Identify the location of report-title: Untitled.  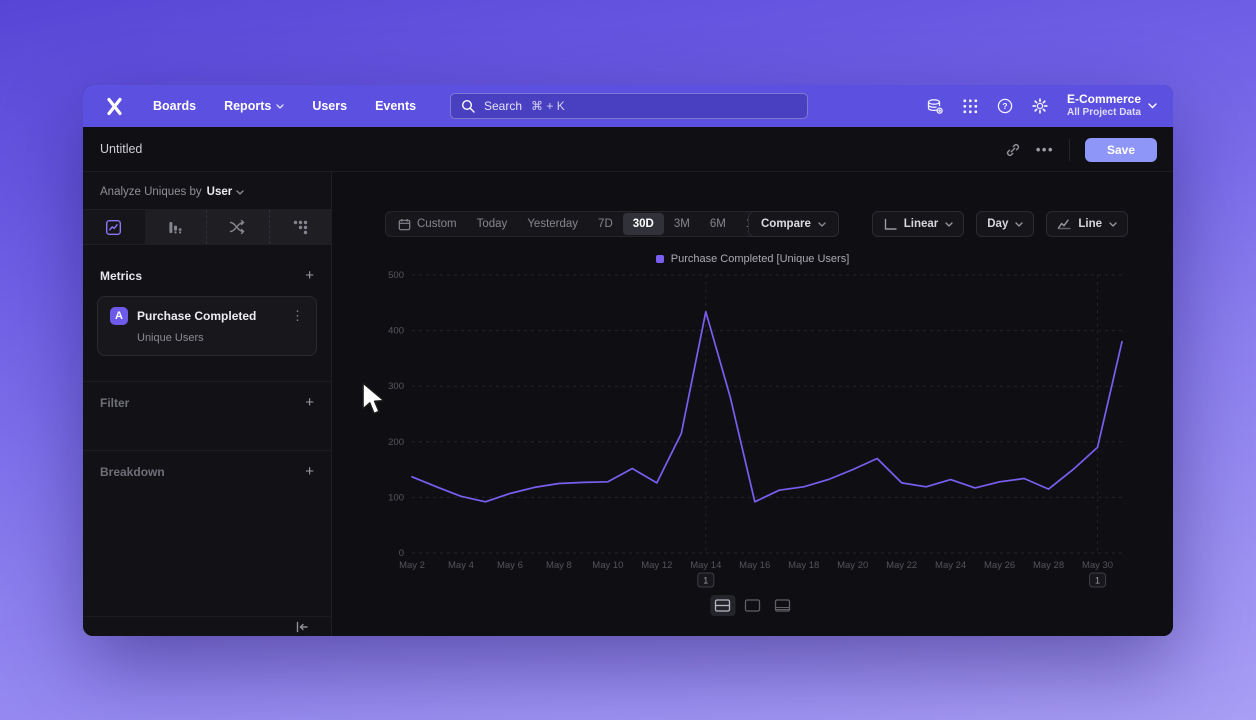
(121, 149).